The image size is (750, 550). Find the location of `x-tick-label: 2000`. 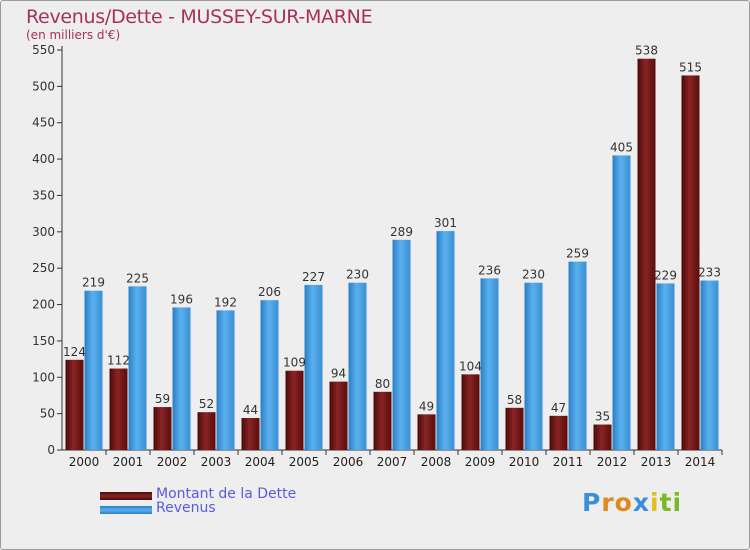

x-tick-label: 2000 is located at coordinates (84, 462).